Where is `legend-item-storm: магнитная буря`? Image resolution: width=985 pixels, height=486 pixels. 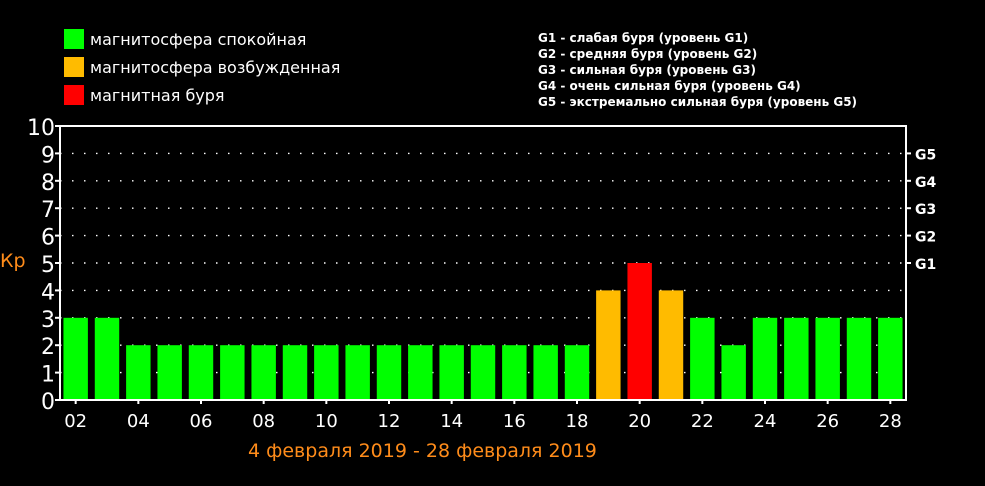 legend-item-storm: магнитная буря is located at coordinates (144, 95).